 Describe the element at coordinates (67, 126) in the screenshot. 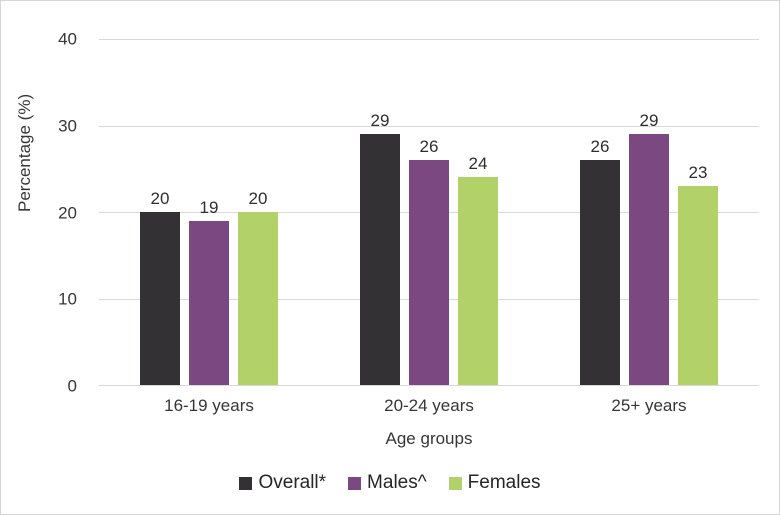

I see `y-tick-label: 30` at that location.